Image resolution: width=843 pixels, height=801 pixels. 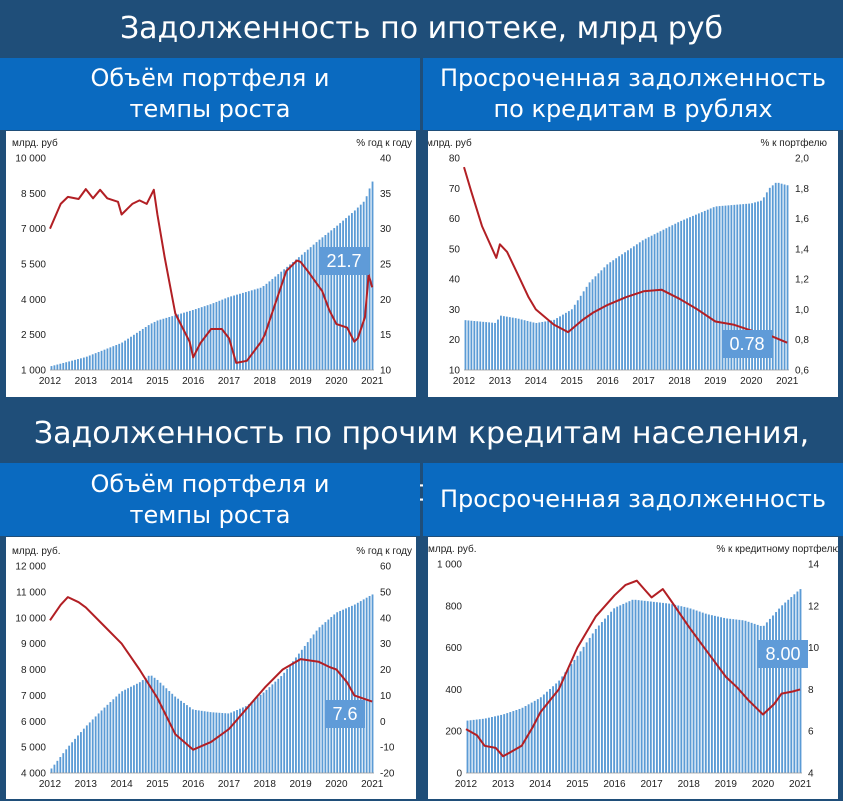 I want to click on left-axis-unit: млрд. руб, so click(x=450, y=143).